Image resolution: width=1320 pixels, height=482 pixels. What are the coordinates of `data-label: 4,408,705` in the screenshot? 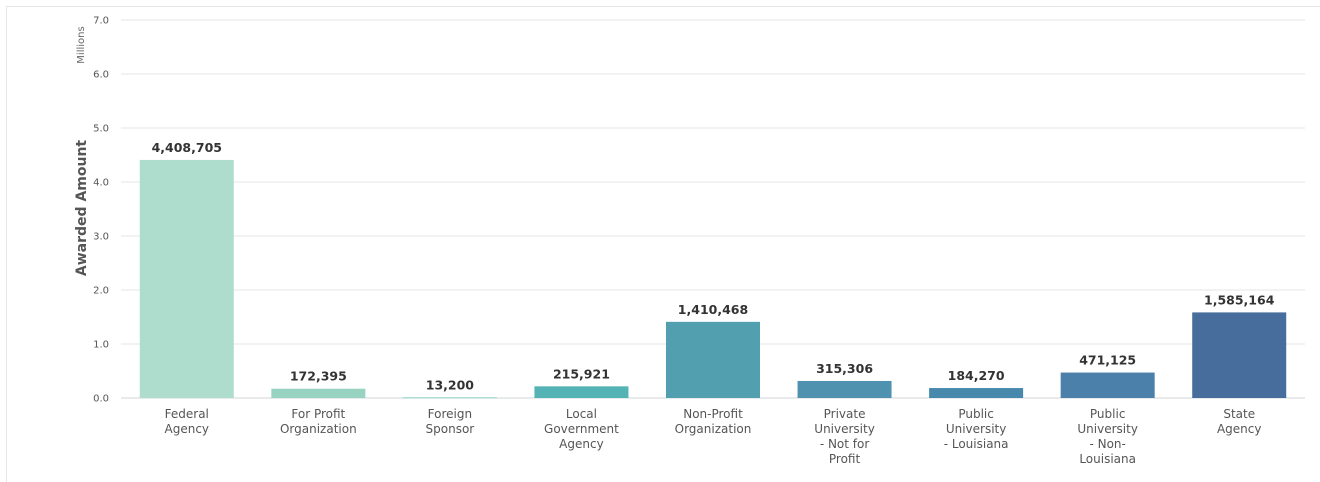 It's located at (187, 147).